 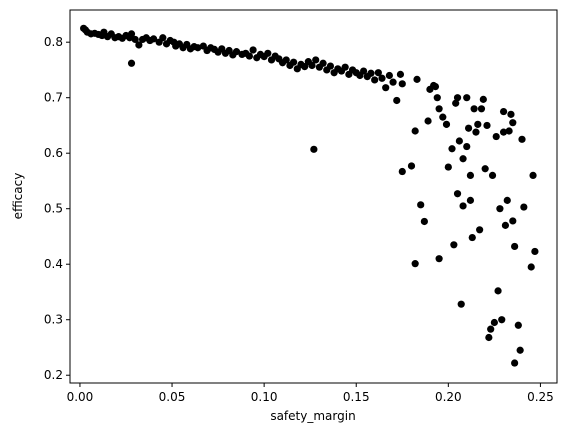 I want to click on x-tick-label: 0.15, so click(x=356, y=397).